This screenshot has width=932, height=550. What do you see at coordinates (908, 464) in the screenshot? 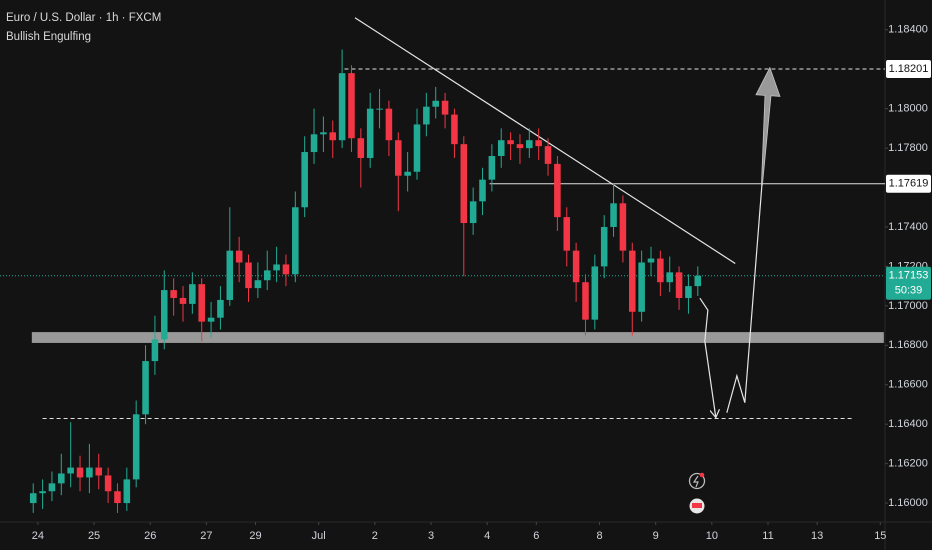
I see `y-tick-label: 1.16200` at bounding box center [908, 464].